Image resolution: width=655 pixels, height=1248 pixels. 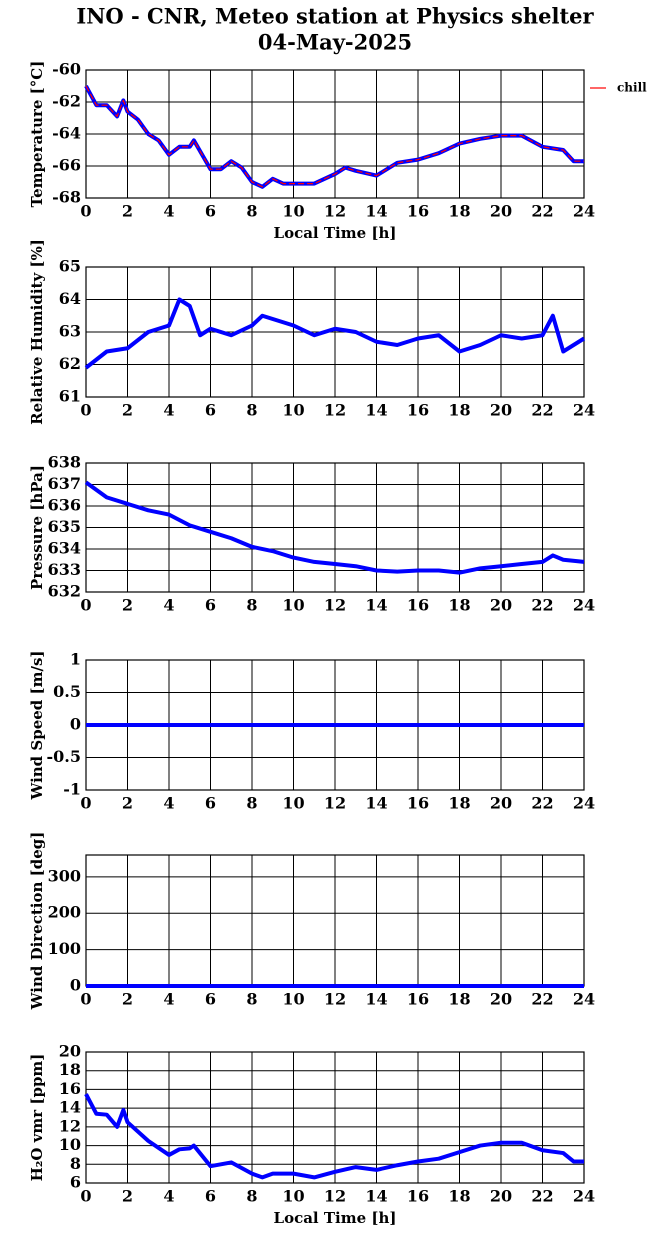 I want to click on y-tick-label: 61, so click(x=70, y=396).